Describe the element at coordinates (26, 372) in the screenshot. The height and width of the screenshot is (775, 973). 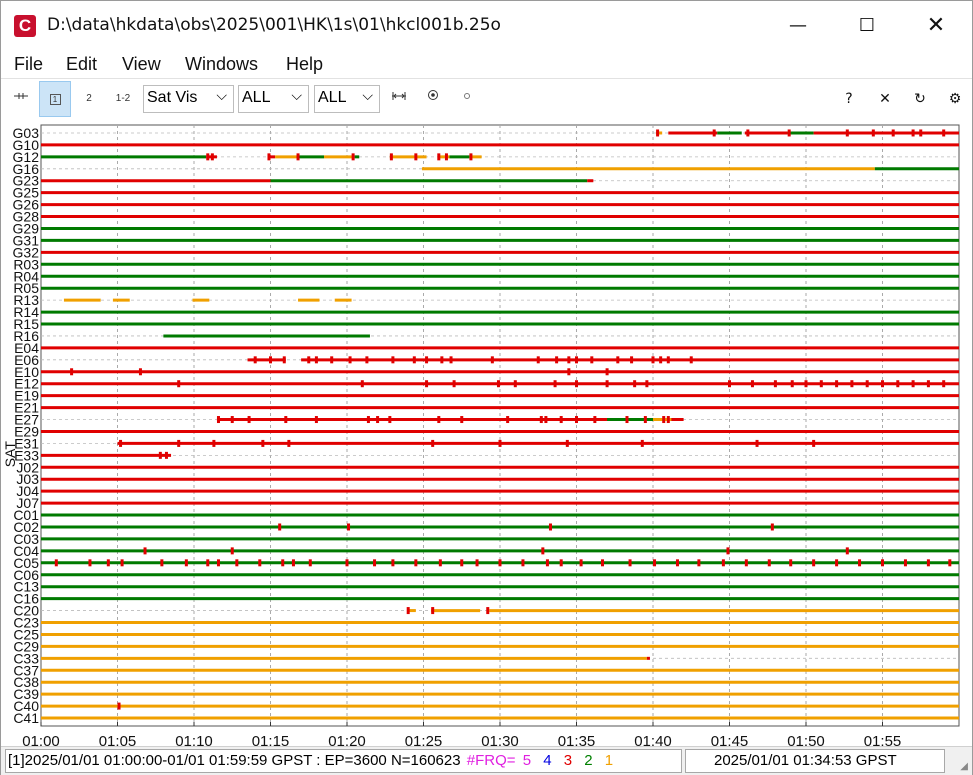
I see `sat-label-e10: E10` at that location.